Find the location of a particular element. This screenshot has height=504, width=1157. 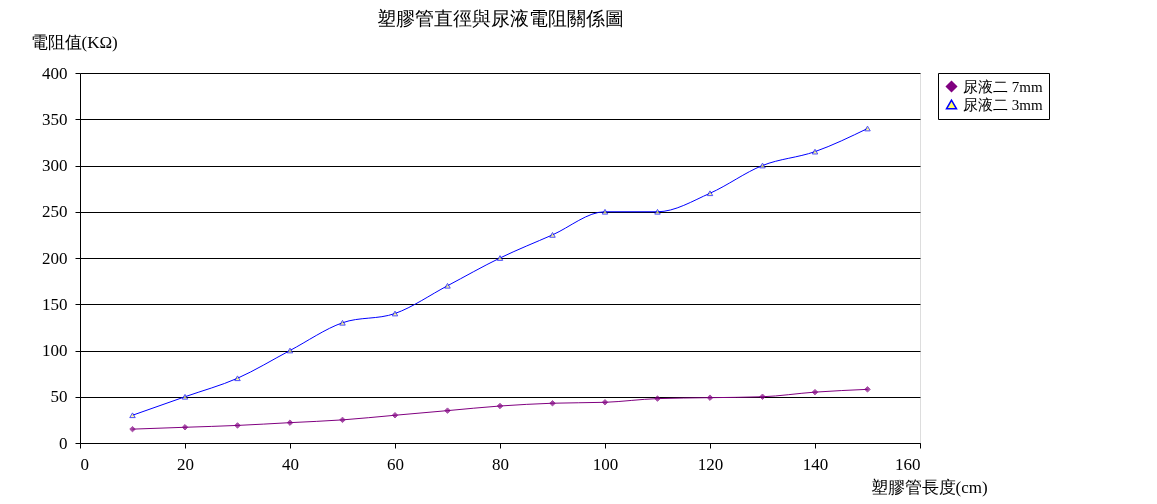

legend-label: 尿液二 3mm is located at coordinates (1003, 104).